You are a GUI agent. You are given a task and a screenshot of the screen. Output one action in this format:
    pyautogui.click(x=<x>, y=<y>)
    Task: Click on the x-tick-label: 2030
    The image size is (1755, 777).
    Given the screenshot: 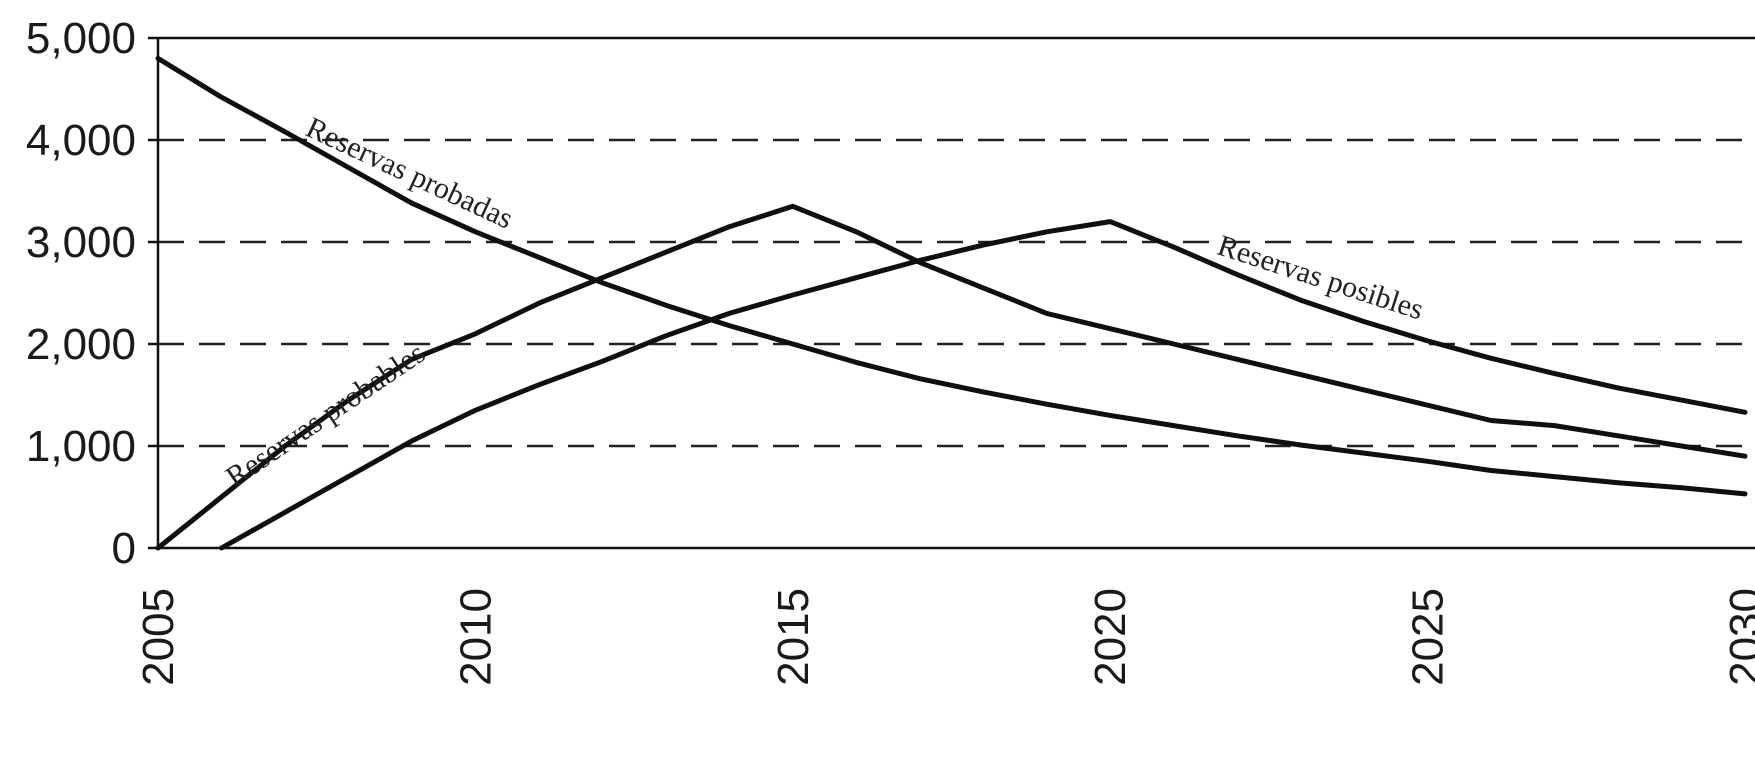 What is the action you would take?
    pyautogui.click(x=1738, y=637)
    